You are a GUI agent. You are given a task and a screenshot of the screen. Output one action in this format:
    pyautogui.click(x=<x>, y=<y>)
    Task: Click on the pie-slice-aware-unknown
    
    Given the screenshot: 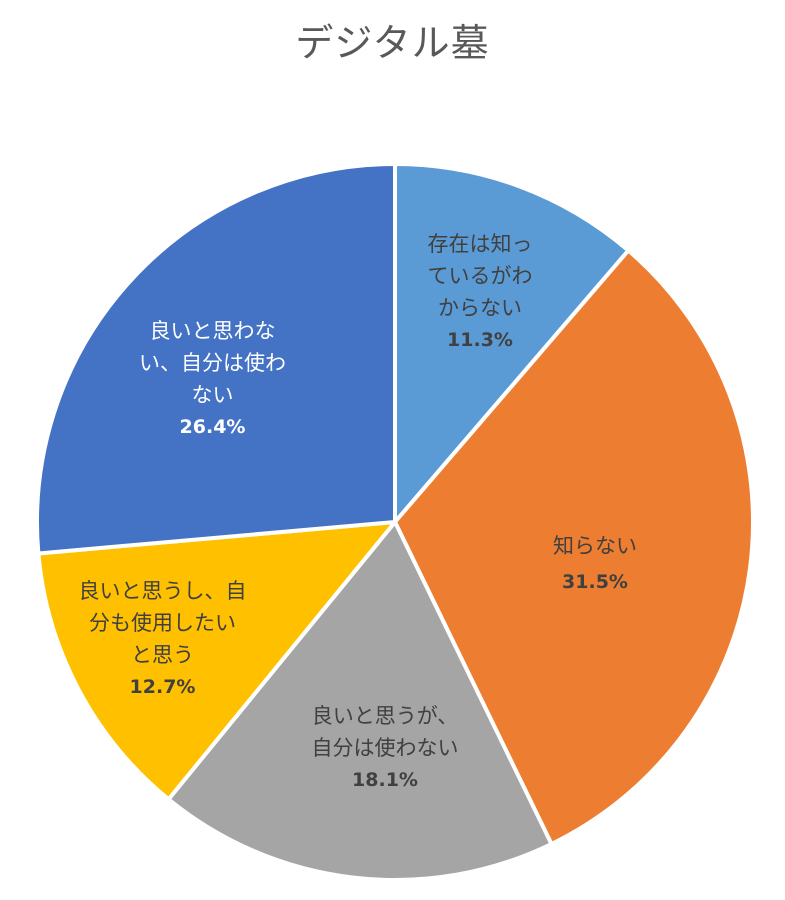 What is the action you would take?
    pyautogui.click(x=512, y=343)
    